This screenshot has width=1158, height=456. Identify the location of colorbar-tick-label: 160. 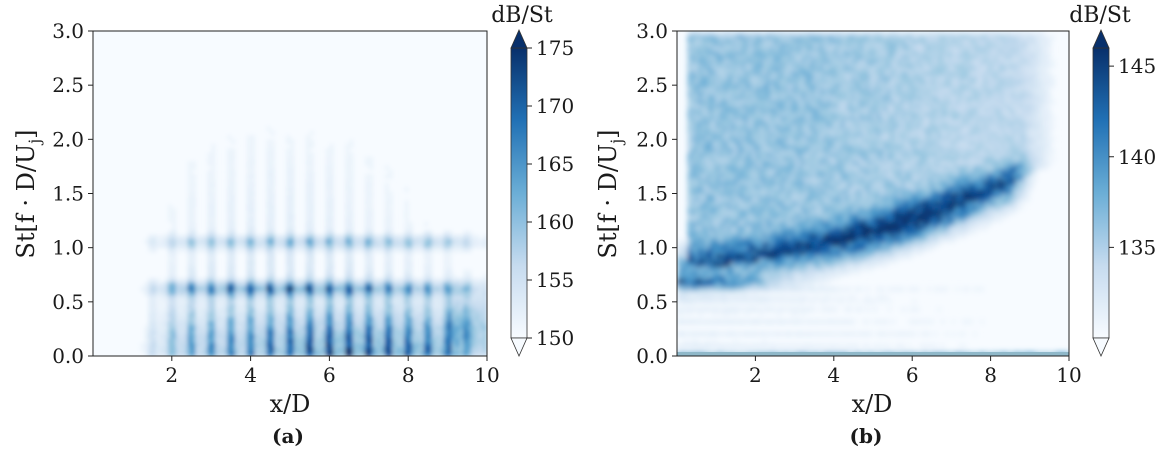
(555, 222).